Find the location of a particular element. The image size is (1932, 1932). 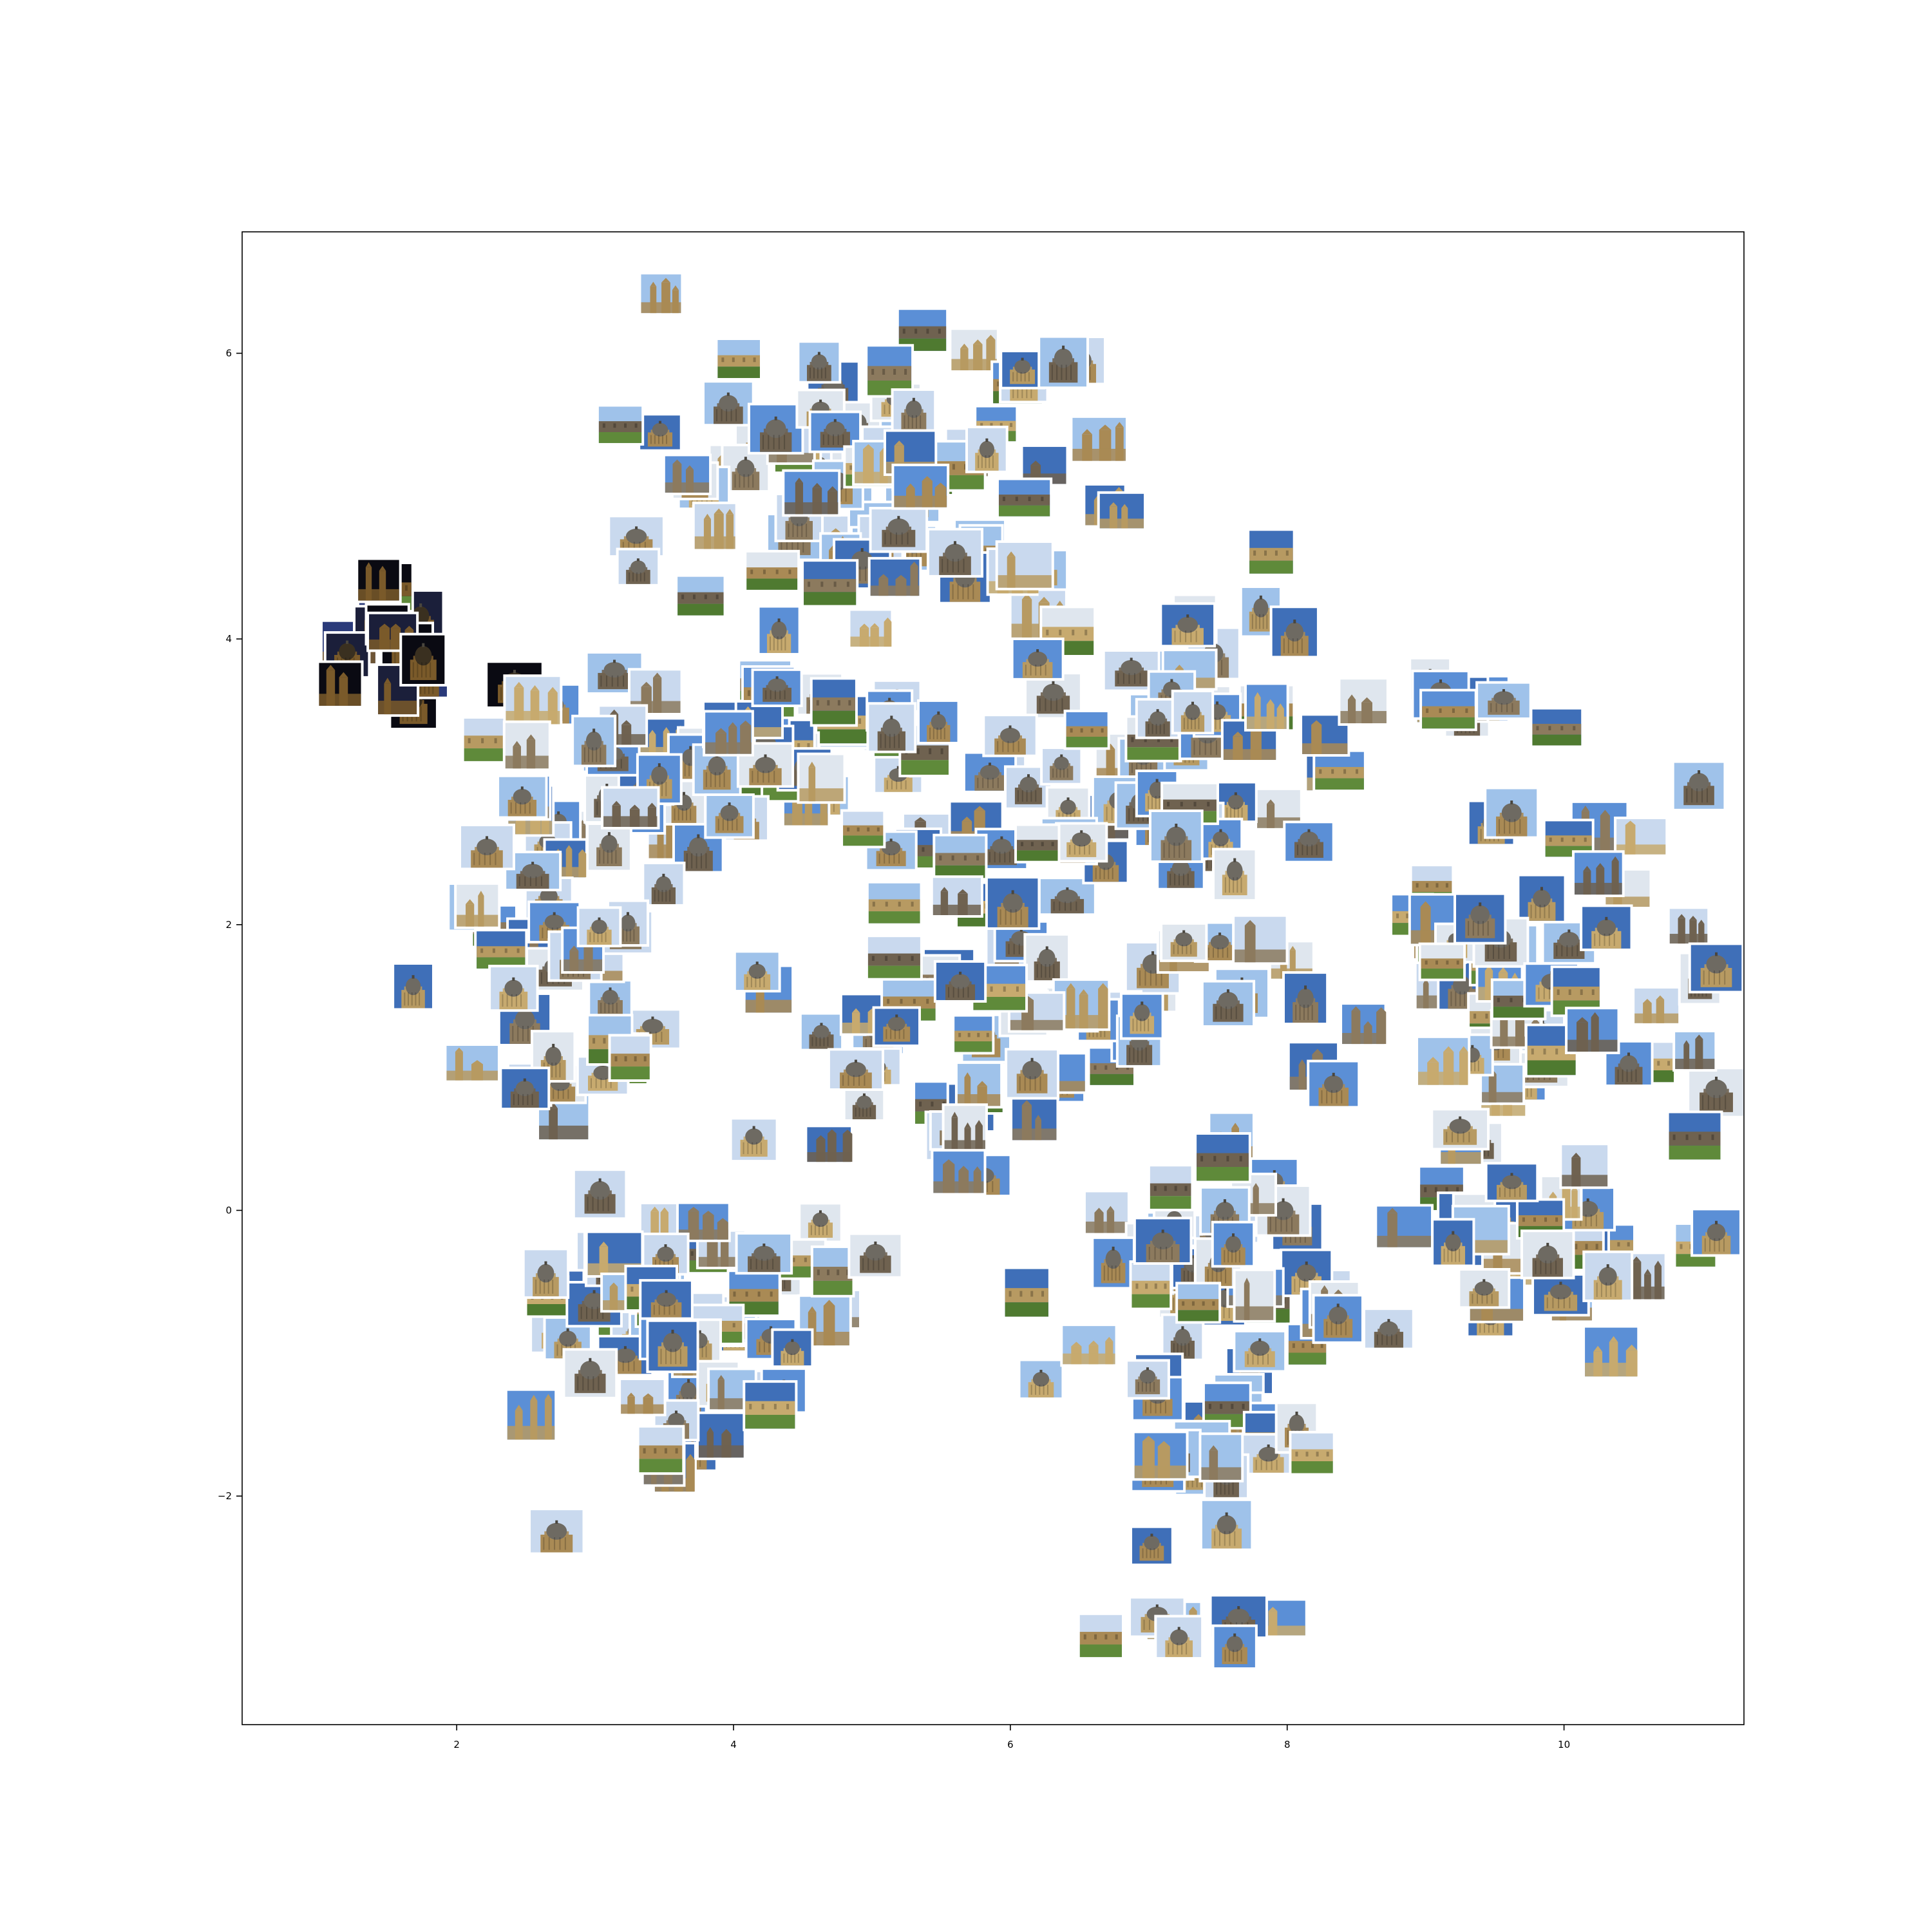

x-tick-label: 2 is located at coordinates (457, 1744).